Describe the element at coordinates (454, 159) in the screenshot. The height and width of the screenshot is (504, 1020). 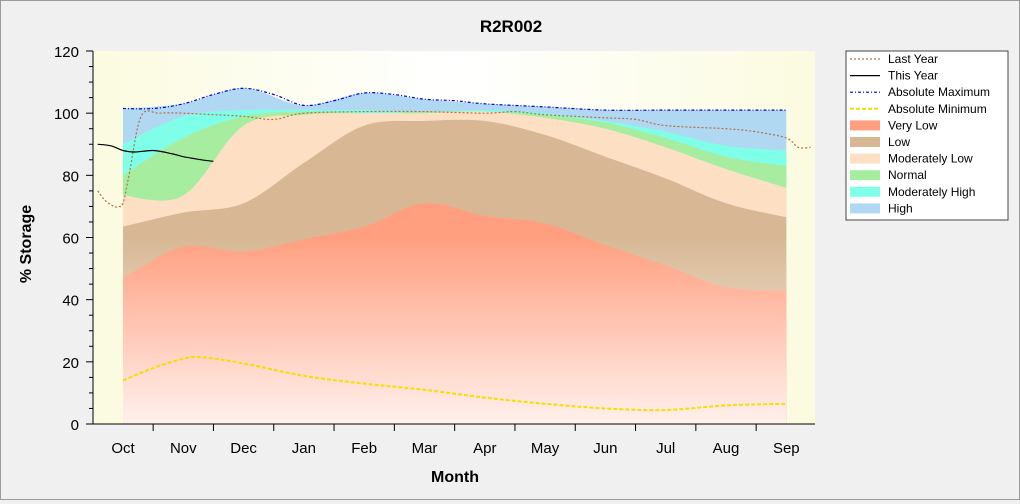
I see `line-last-year` at that location.